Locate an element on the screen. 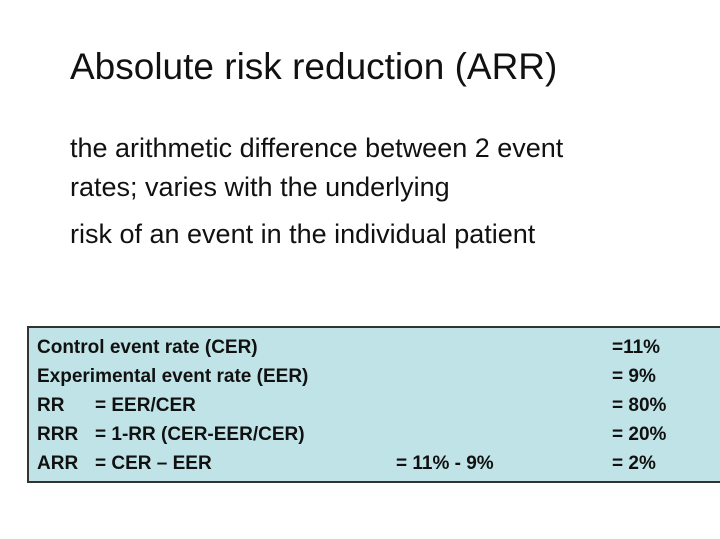  table-result: = 20% is located at coordinates (639, 434).